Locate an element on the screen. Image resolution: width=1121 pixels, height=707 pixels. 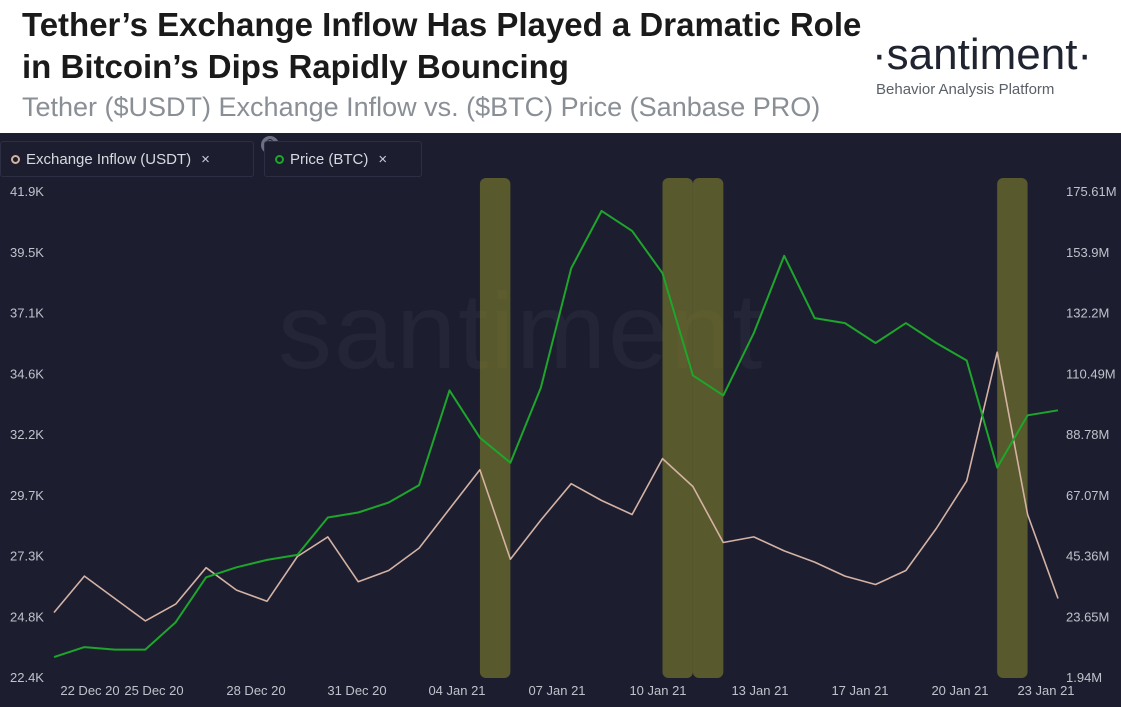
x-tick-label: 10 Jan 21 is located at coordinates (657, 690).